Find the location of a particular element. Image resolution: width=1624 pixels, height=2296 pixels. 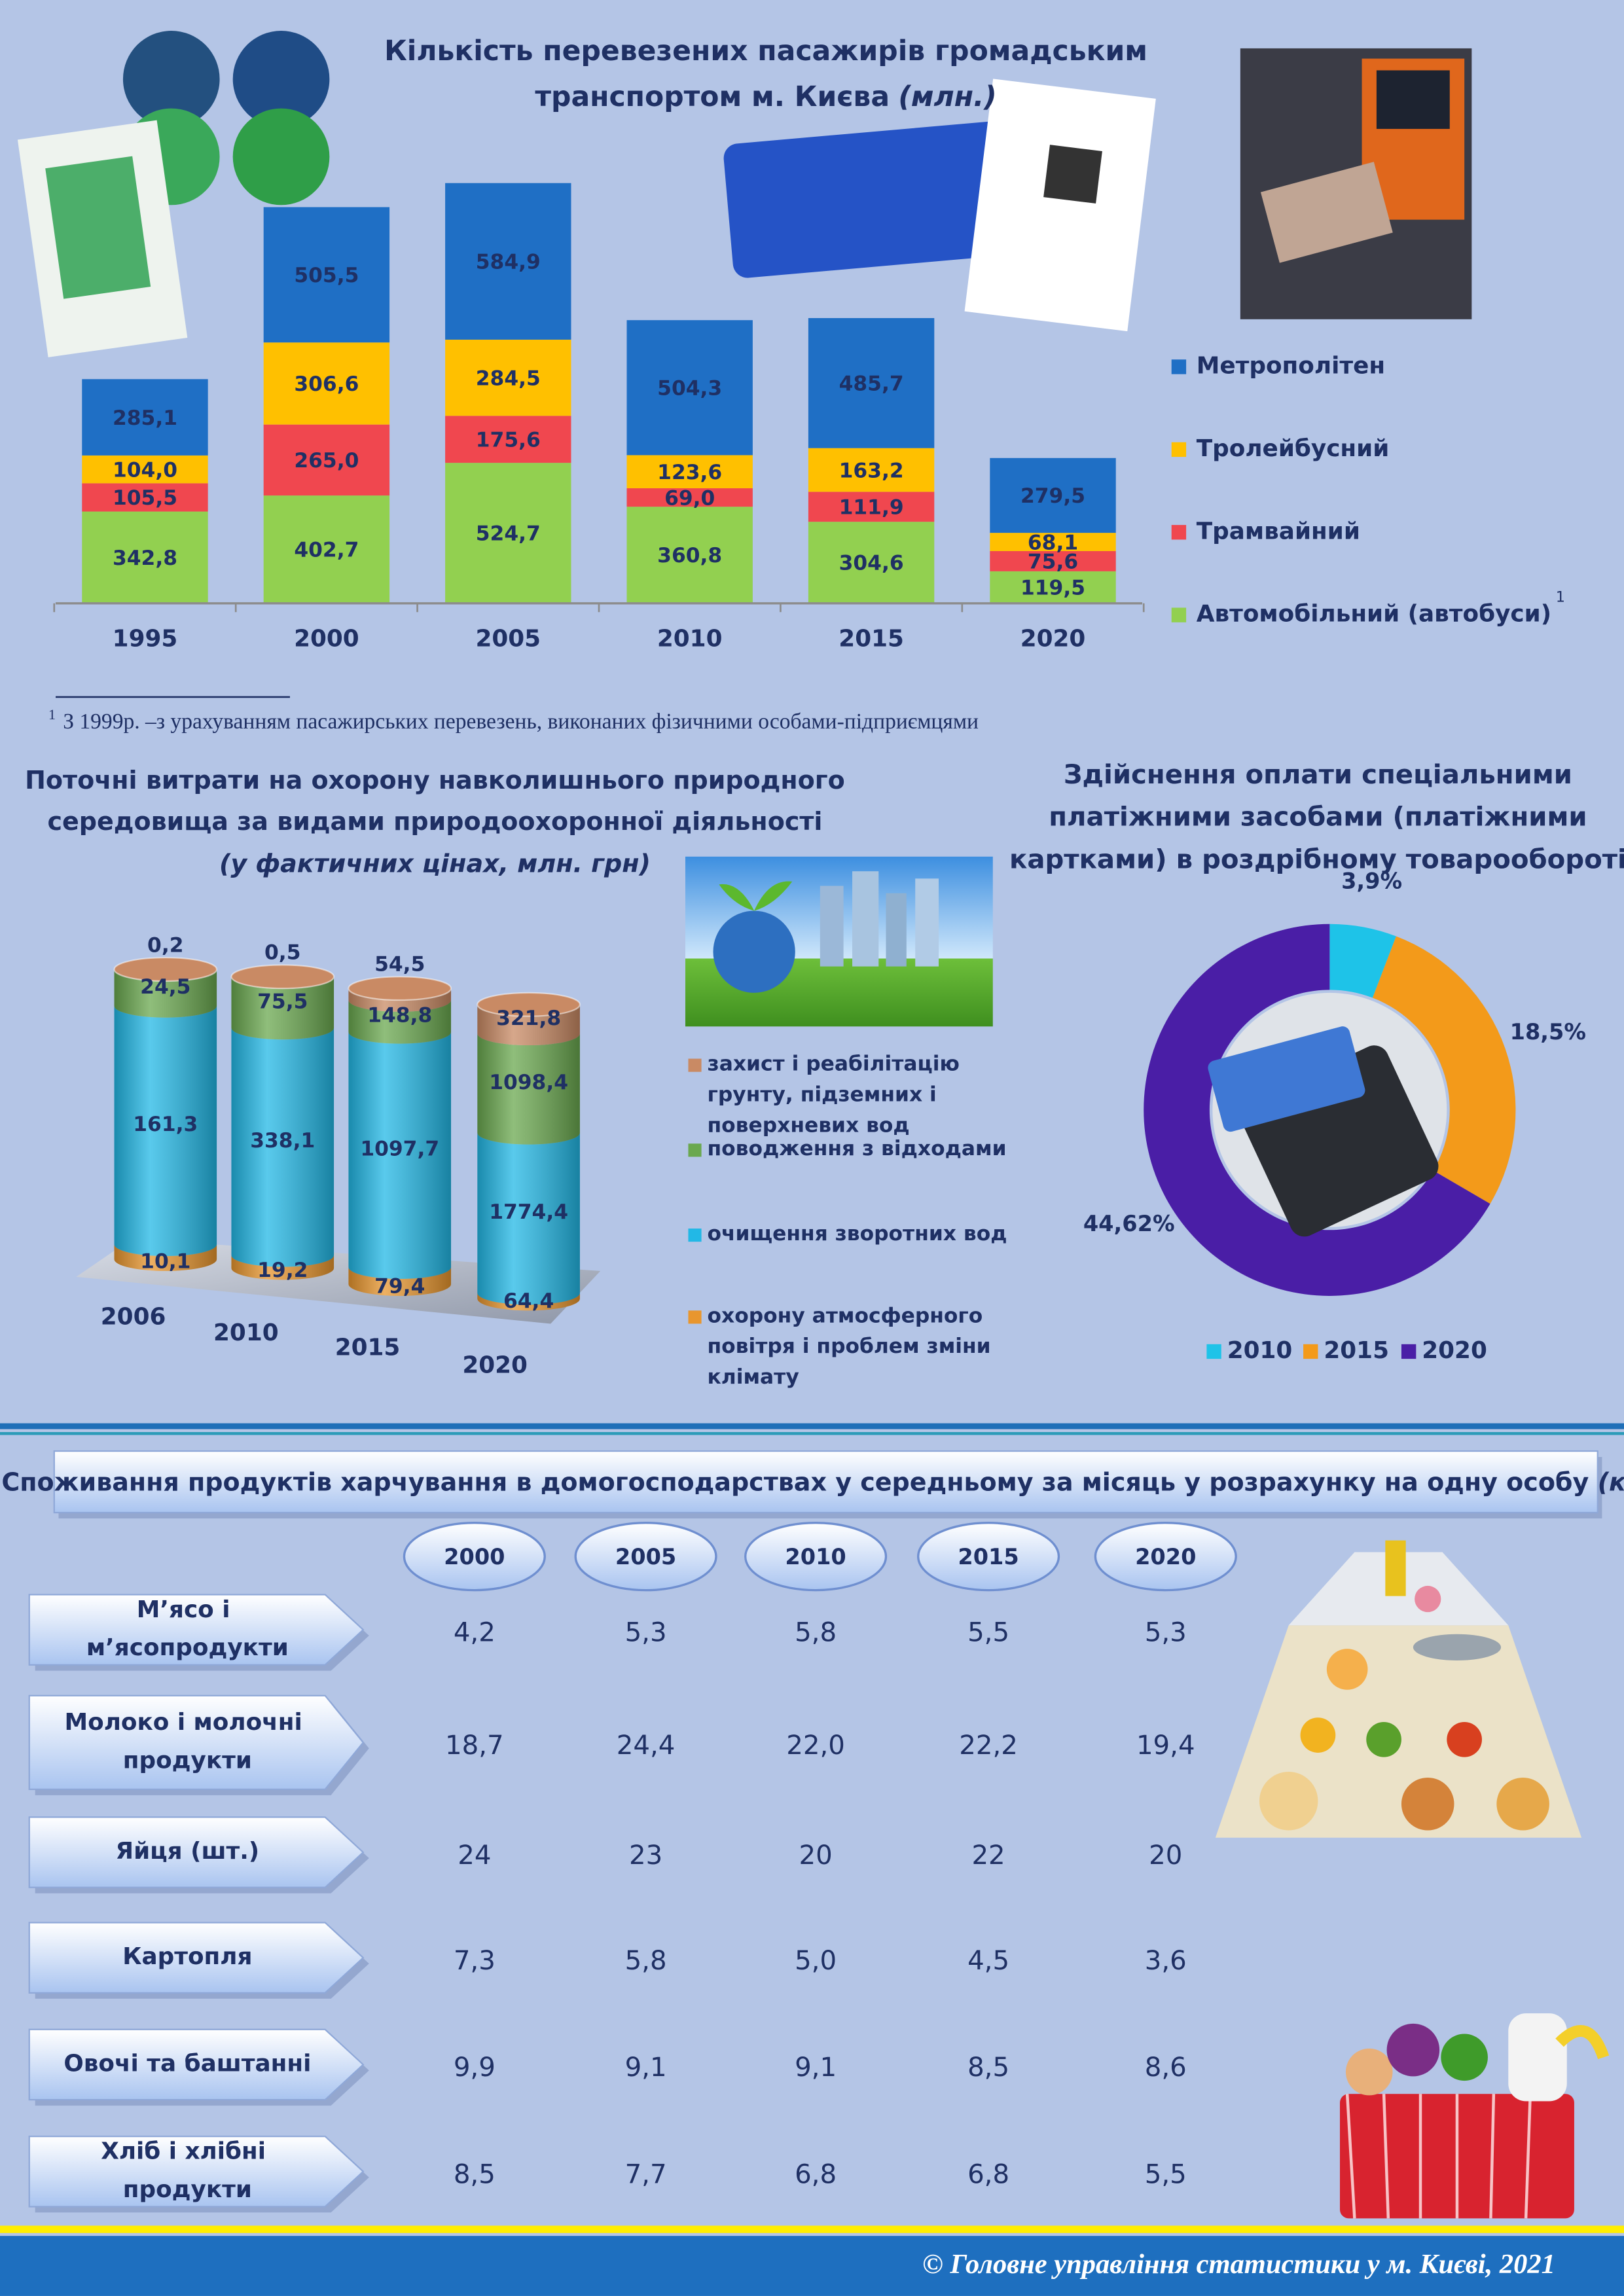

value-label: 485,7 is located at coordinates (871, 384).